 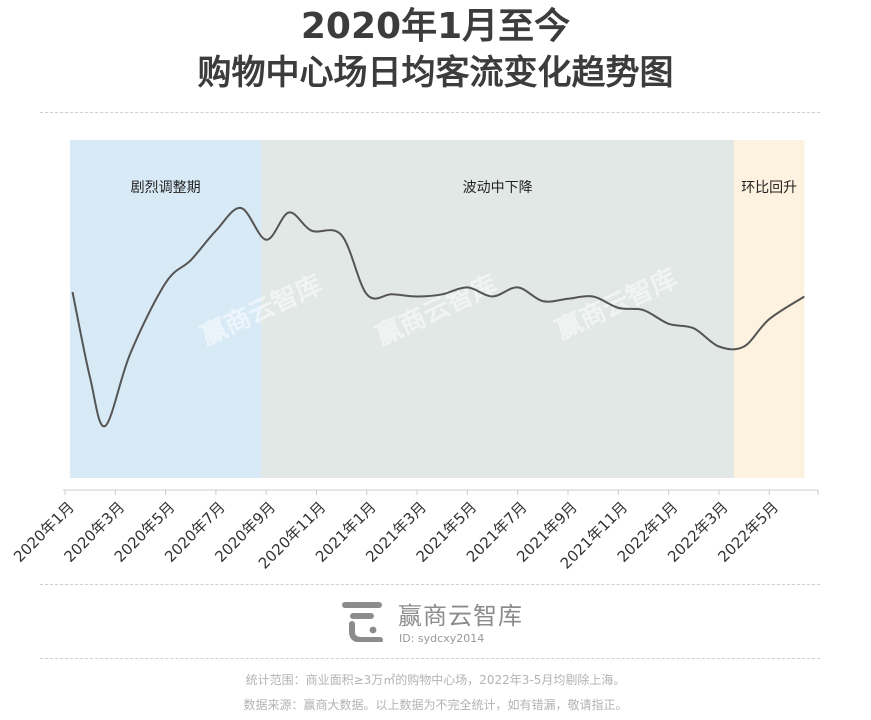 What do you see at coordinates (435, 705) in the screenshot?
I see `source-note: 数据来源：赢商大数据。以上数据为不完全统计，如有错漏，敬请指正。` at bounding box center [435, 705].